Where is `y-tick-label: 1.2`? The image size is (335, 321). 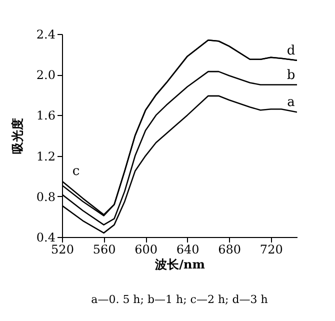
y-tick-label: 1.2 is located at coordinates (46, 156).